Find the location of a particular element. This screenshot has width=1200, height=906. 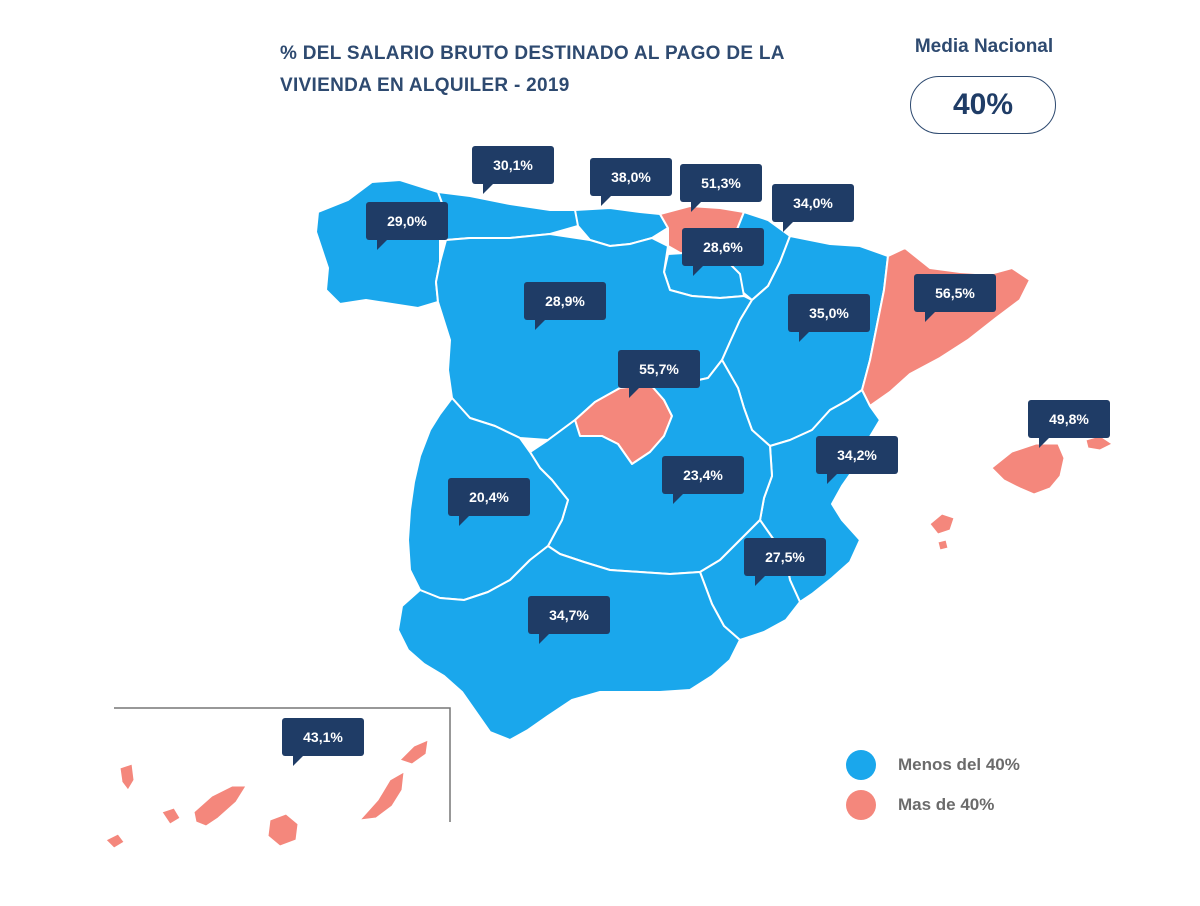

value-canarias: 43,1% is located at coordinates (323, 737).